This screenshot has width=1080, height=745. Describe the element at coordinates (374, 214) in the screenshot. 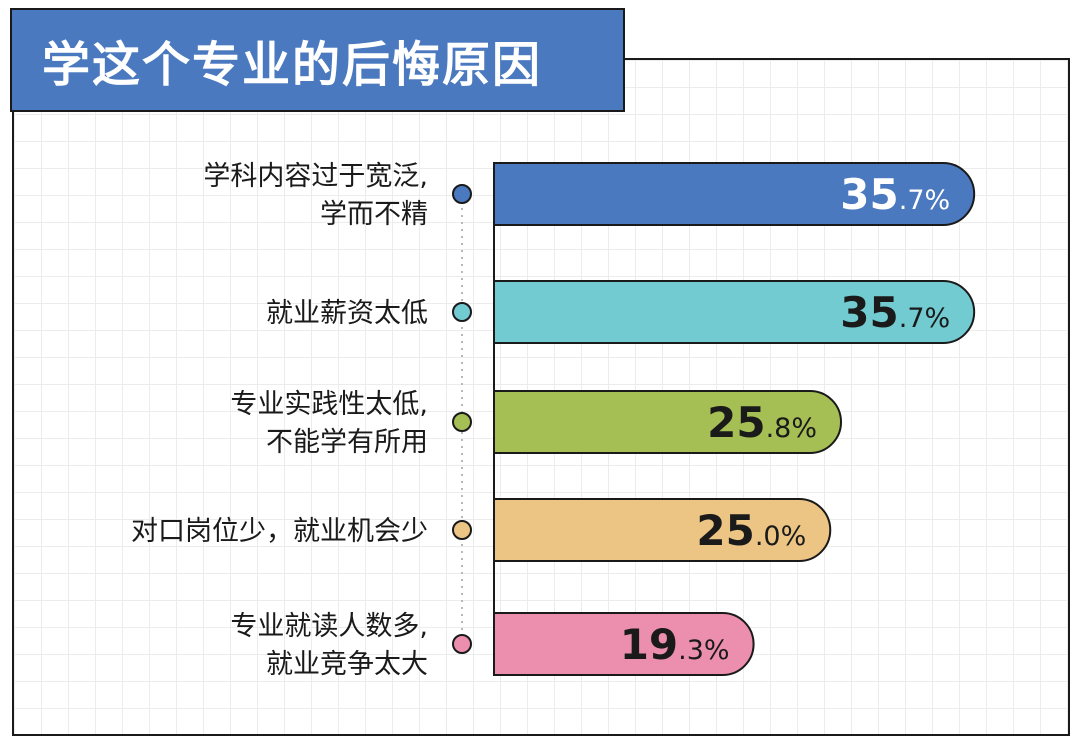

I see `category-label-0: 学而不精` at that location.